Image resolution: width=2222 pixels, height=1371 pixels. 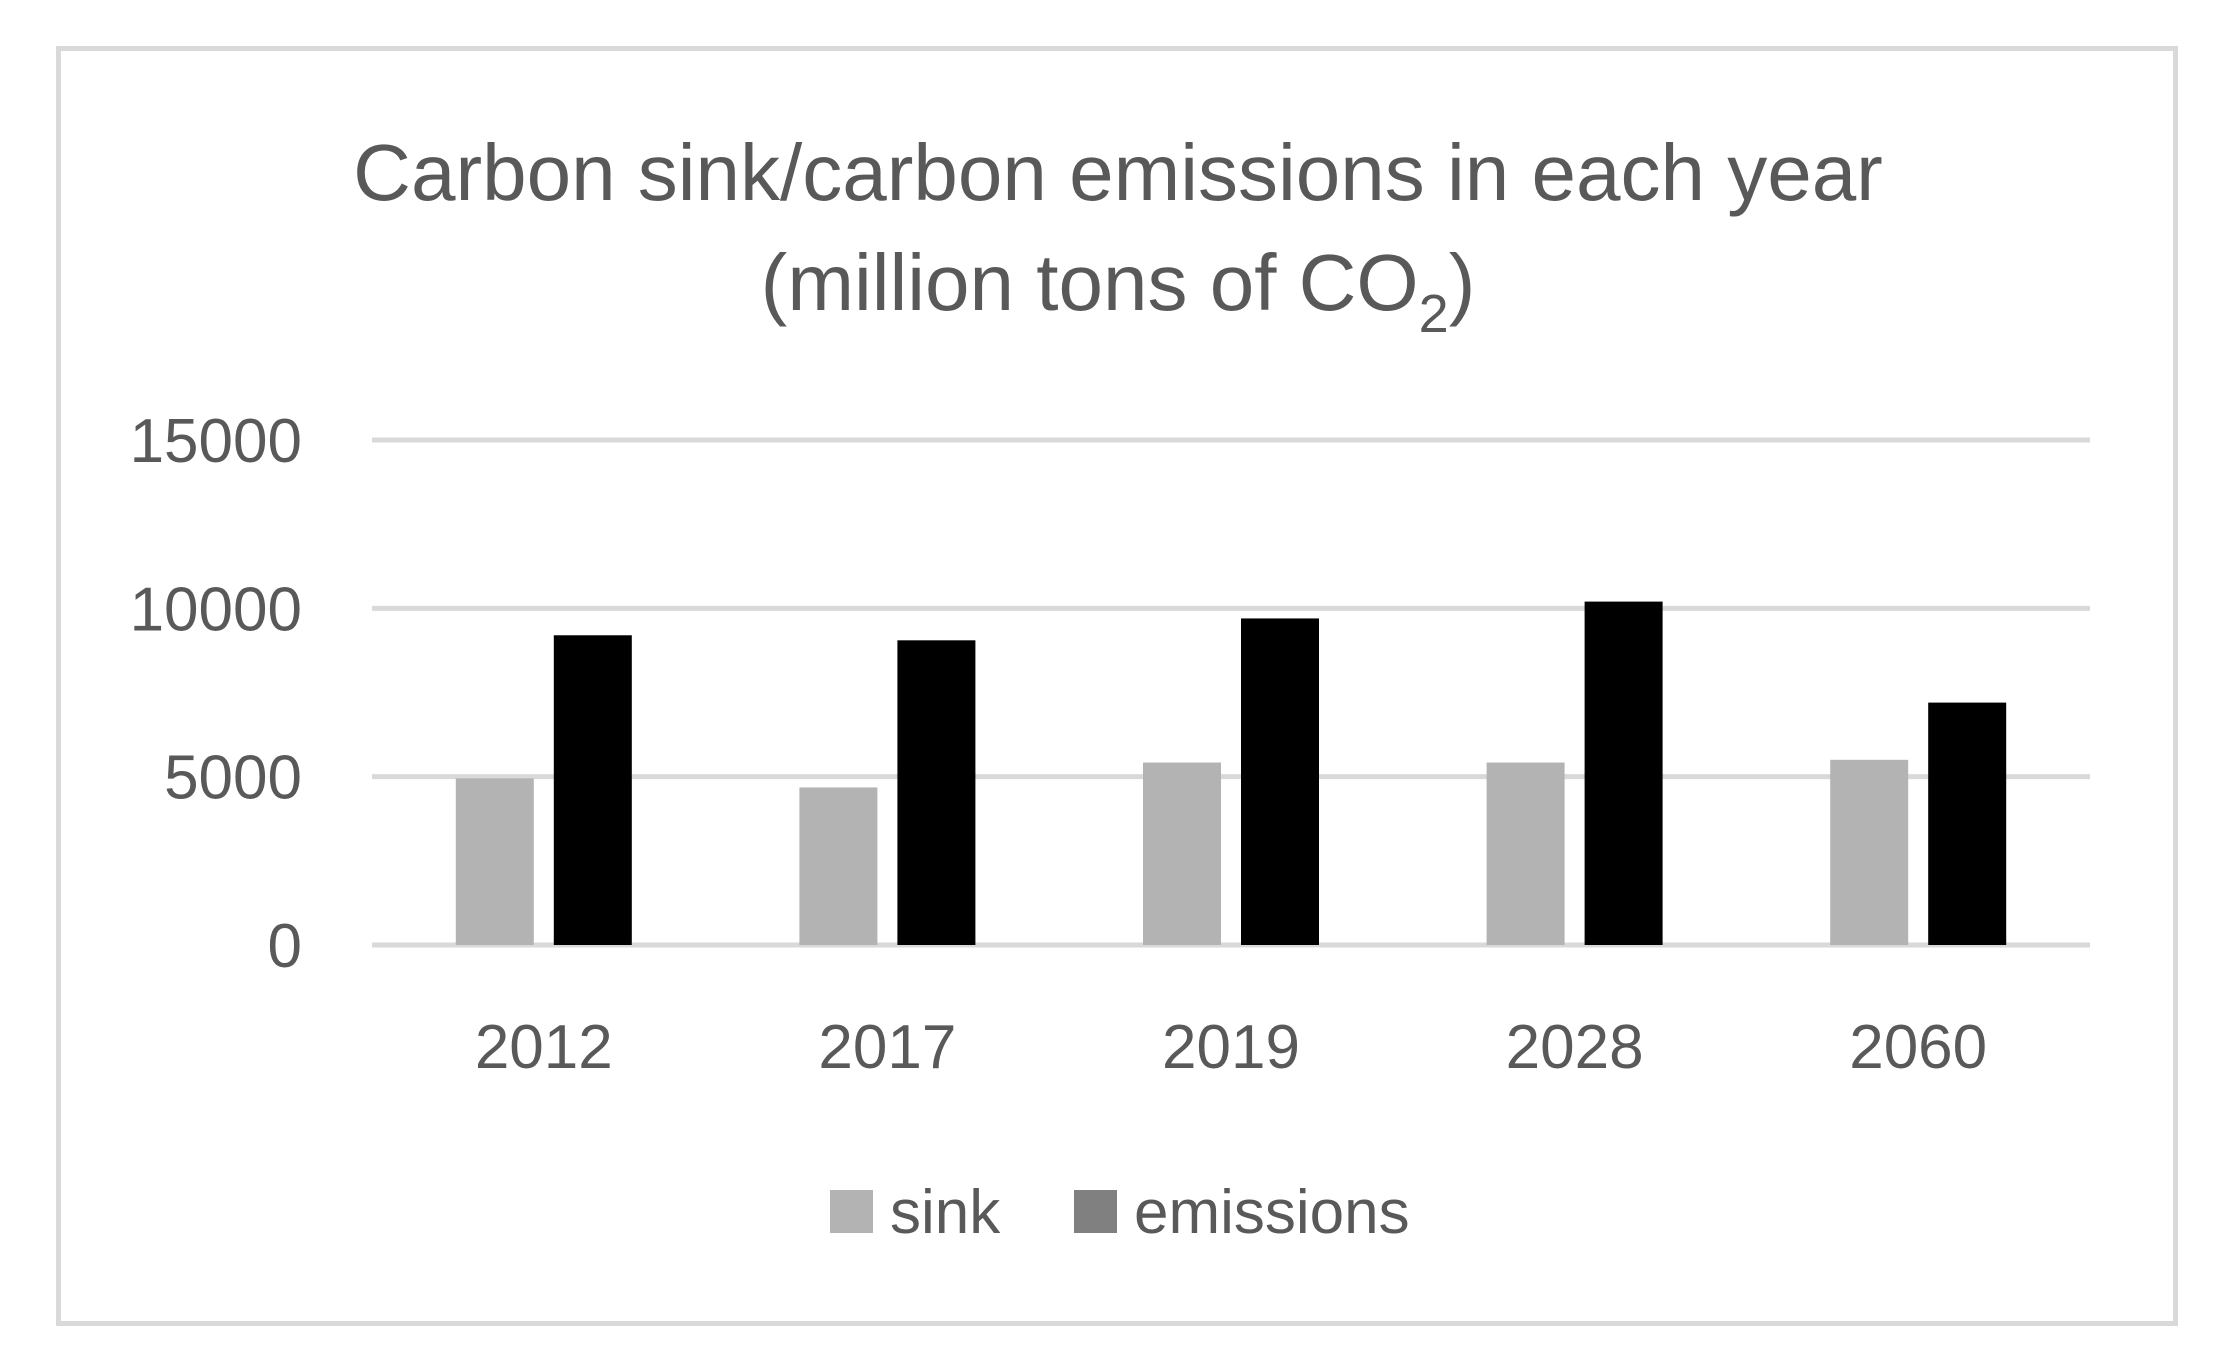 What do you see at coordinates (1462, 282) in the screenshot?
I see `chart-title-line2-suffix: )` at bounding box center [1462, 282].